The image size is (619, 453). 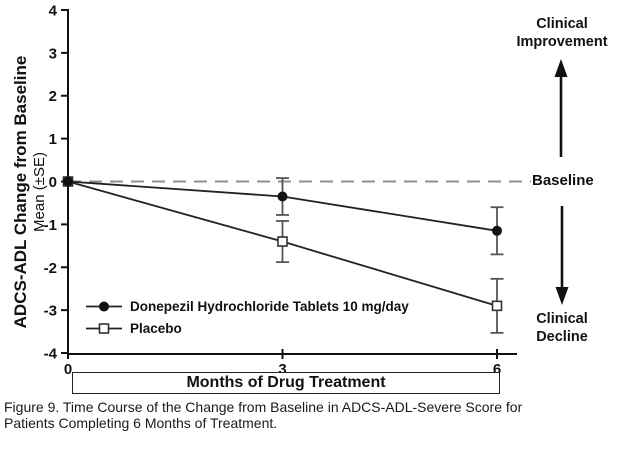 What do you see at coordinates (563, 180) in the screenshot?
I see `annotation-baseline: Baseline` at bounding box center [563, 180].